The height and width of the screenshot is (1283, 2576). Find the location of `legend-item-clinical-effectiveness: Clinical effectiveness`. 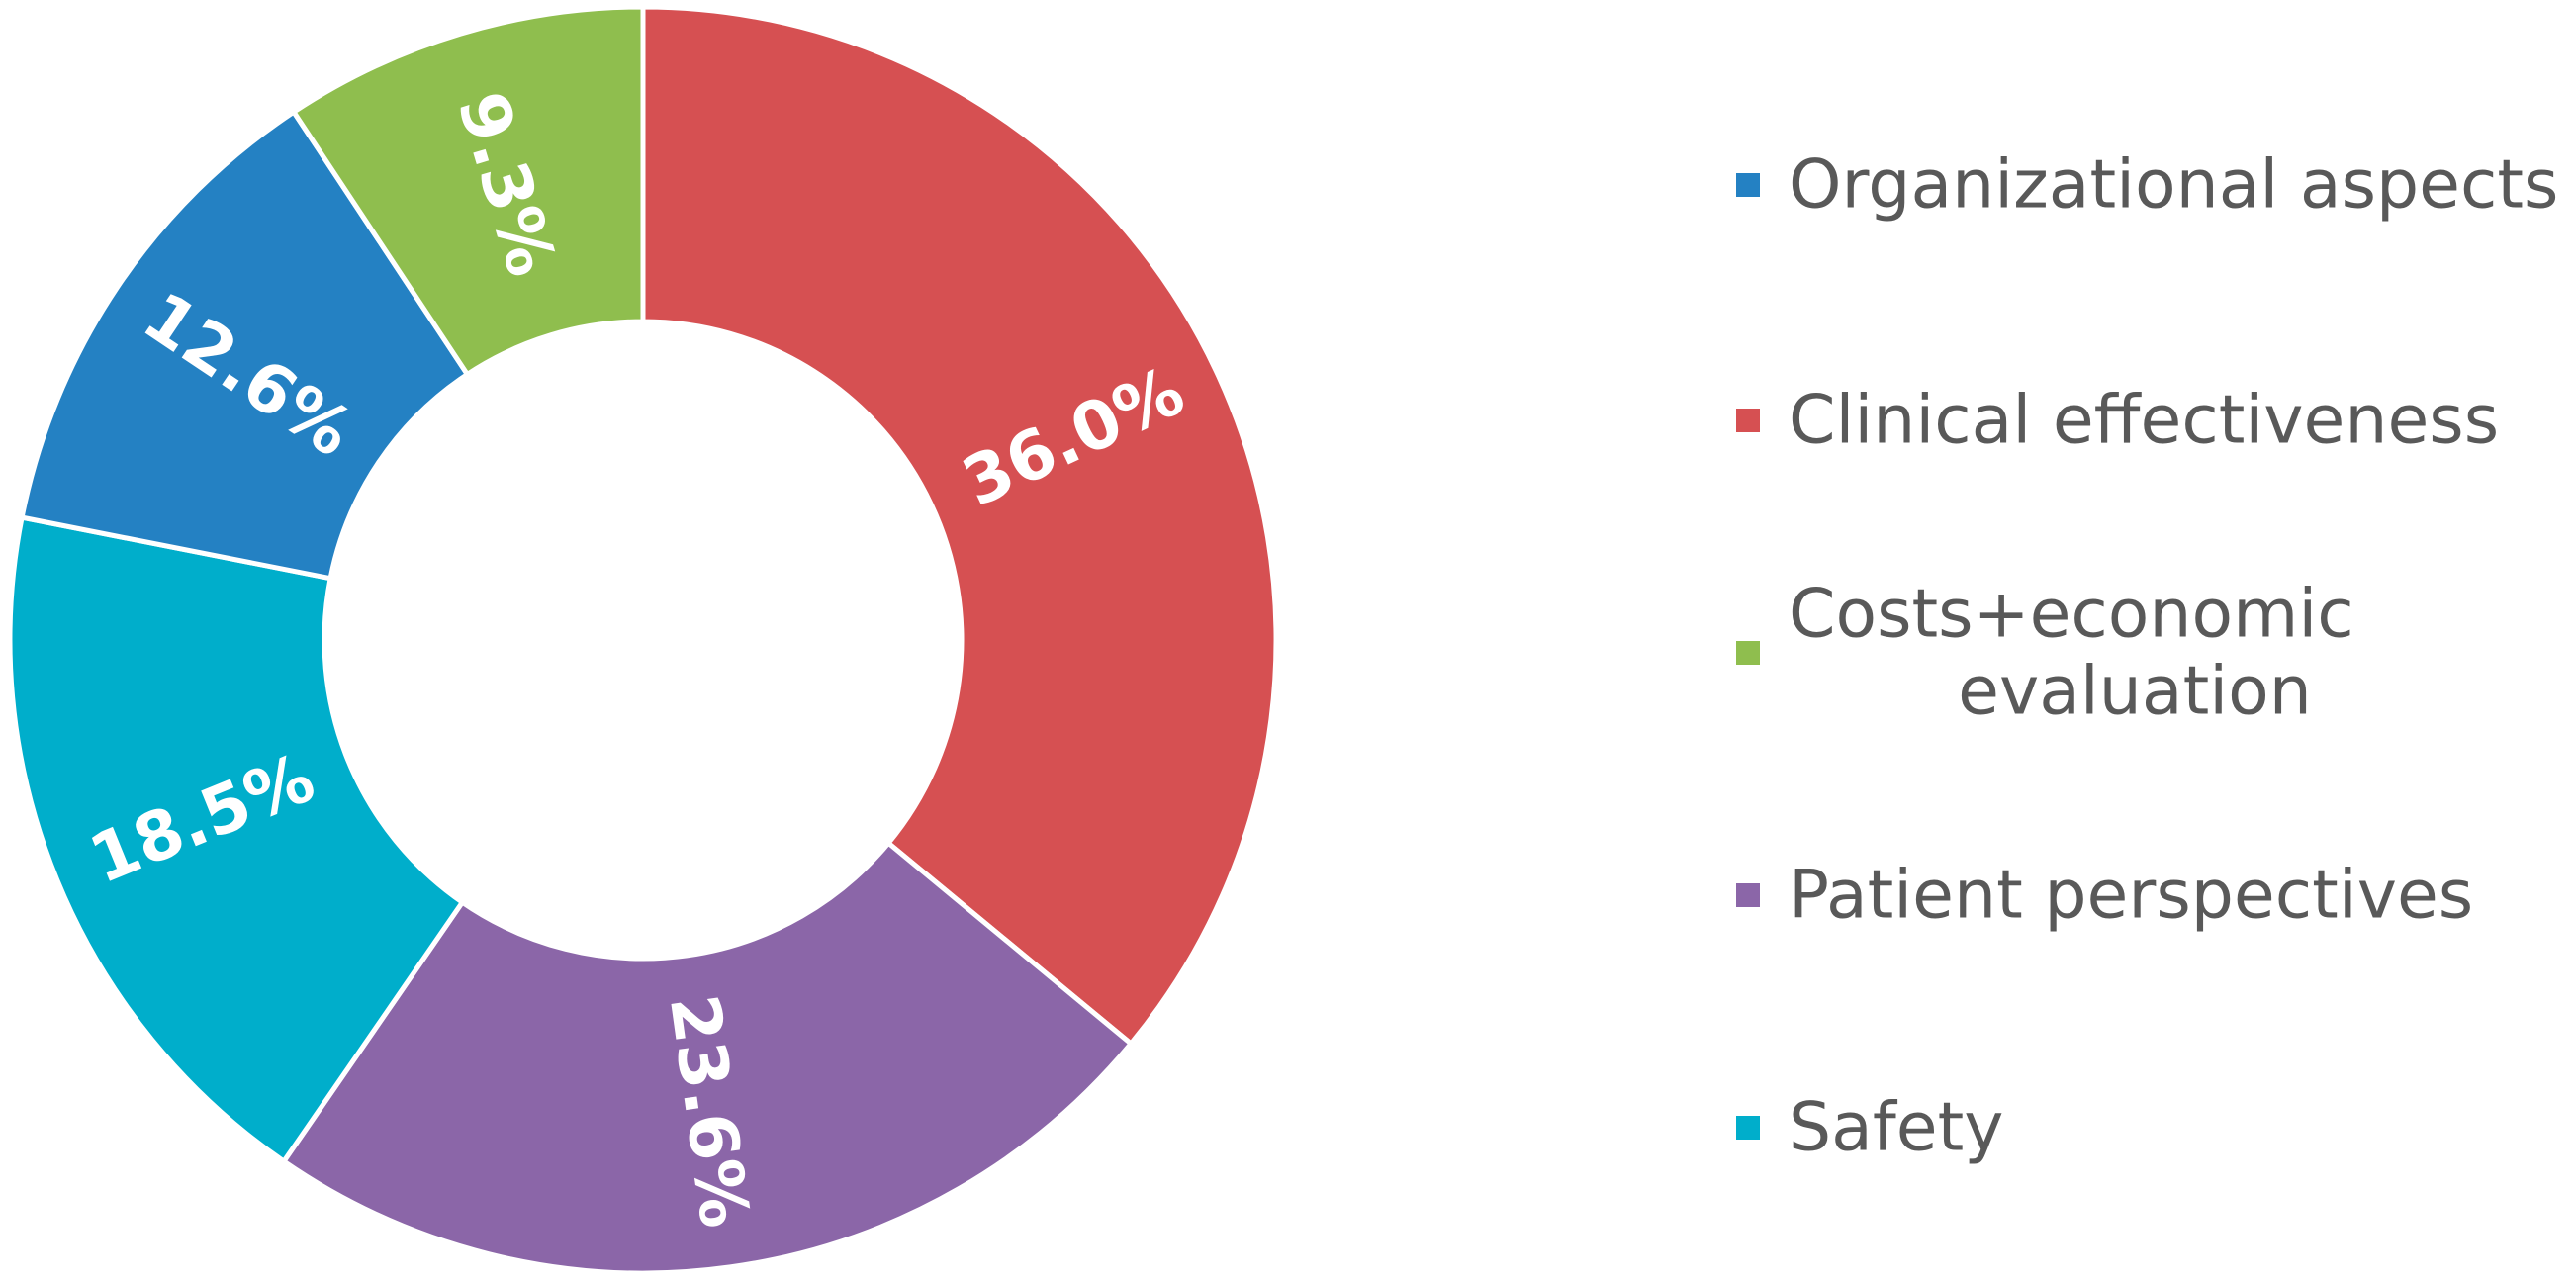

legend-item-clinical-effectiveness: Clinical effectiveness is located at coordinates (2117, 421).